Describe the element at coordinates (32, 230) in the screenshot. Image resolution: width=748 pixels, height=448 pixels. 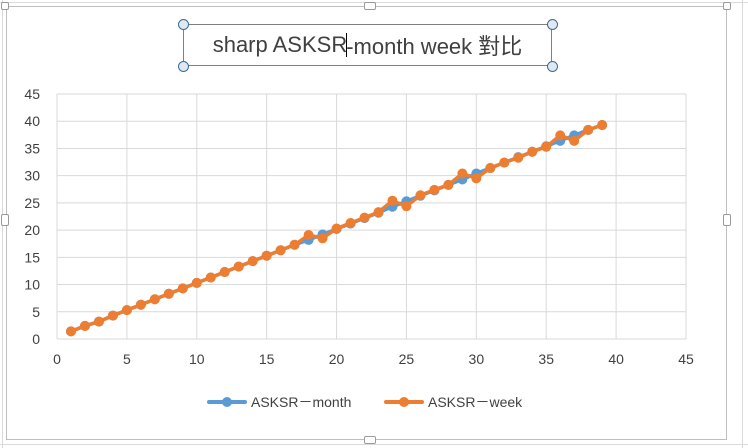
I see `y-tick-label: 20` at that location.